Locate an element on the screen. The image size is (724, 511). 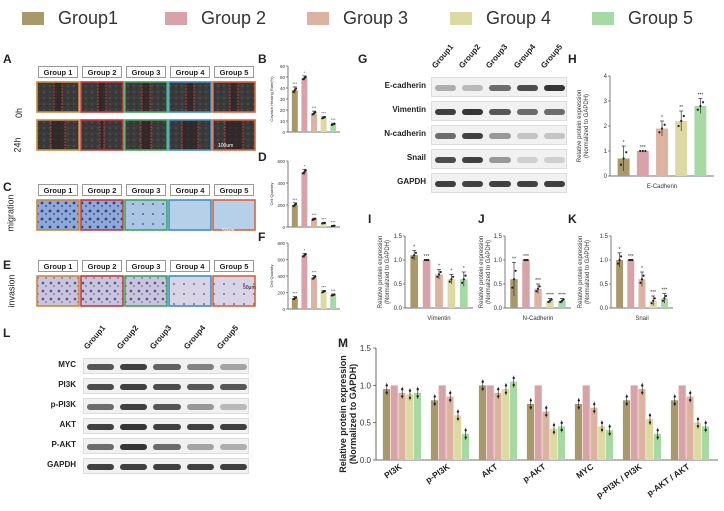
legend-item-group4: Group 4 is located at coordinates (500, 18).